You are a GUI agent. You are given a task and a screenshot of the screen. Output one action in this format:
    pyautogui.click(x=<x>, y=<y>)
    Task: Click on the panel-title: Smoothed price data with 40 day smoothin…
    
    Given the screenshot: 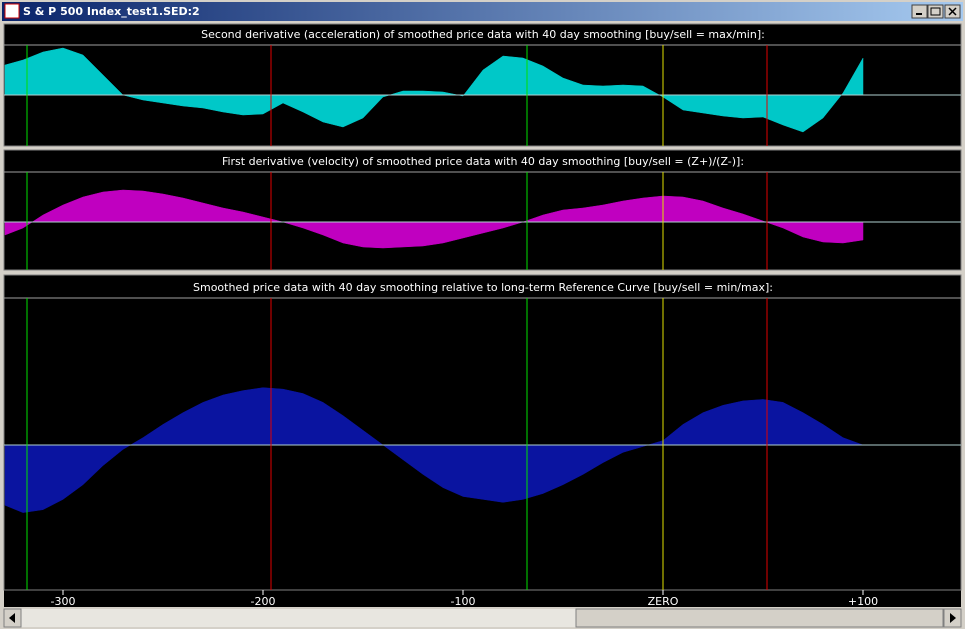 What is the action you would take?
    pyautogui.click(x=483, y=287)
    